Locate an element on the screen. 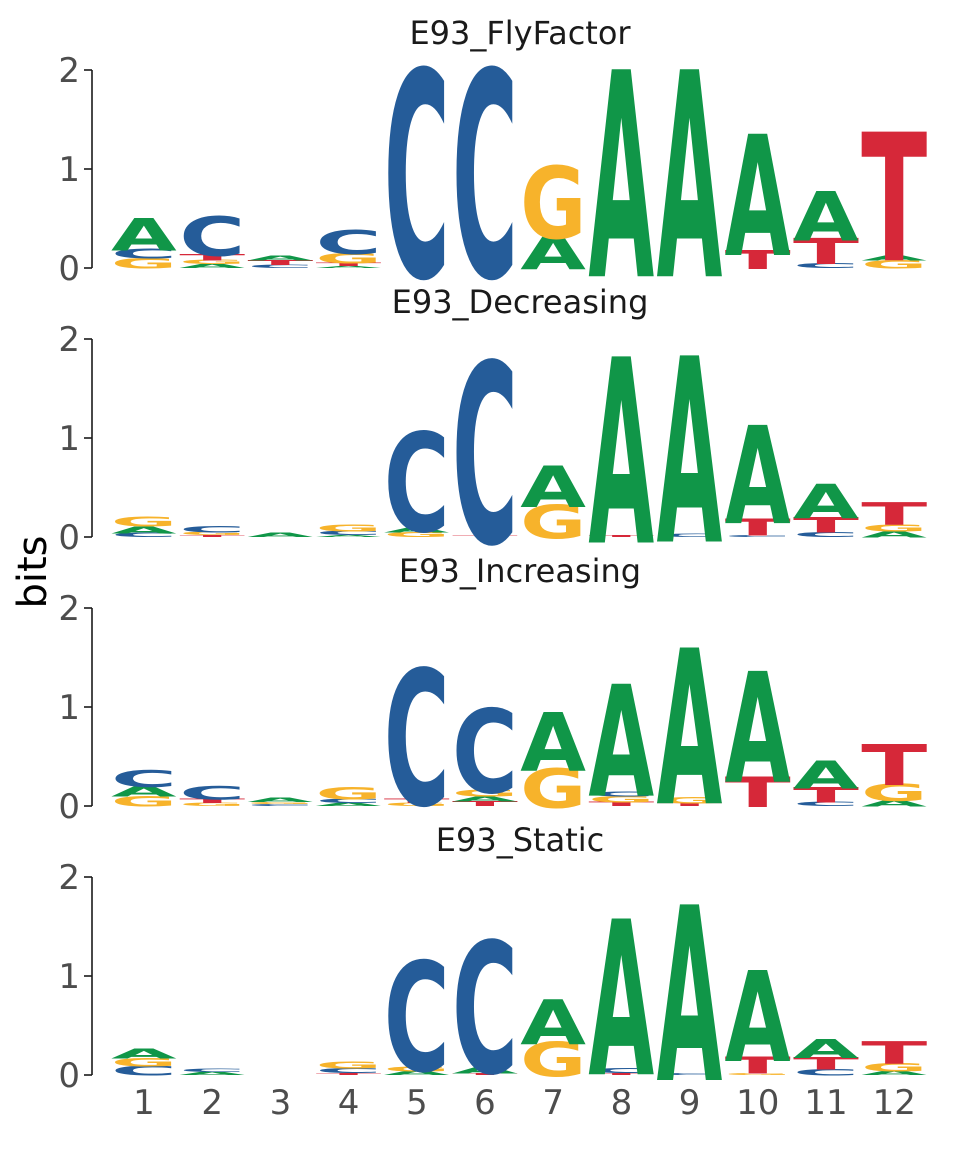 Image resolution: width=960 pixels, height=1156 pixels. x-tick-label: 5 is located at coordinates (417, 1103).